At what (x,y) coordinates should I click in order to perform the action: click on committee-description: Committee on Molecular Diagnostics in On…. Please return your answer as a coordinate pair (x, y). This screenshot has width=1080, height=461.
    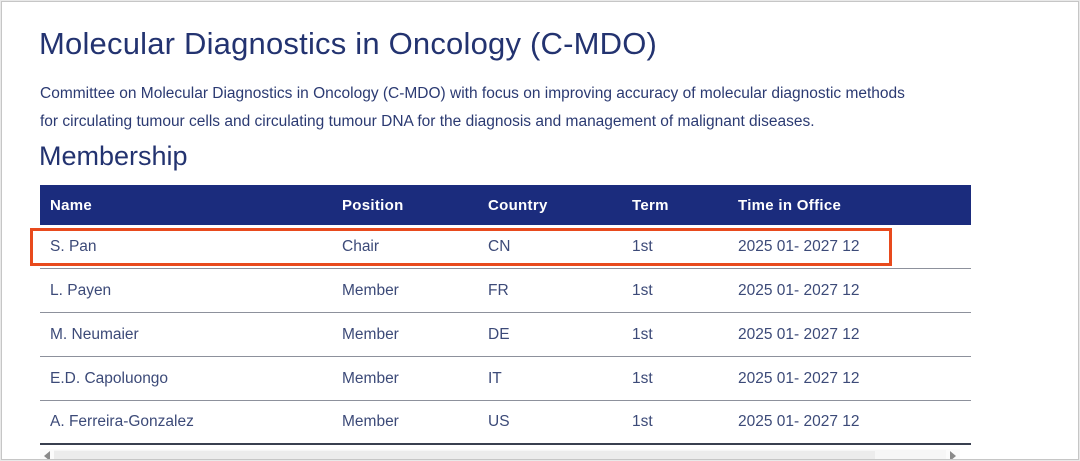
    Looking at the image, I should click on (472, 107).